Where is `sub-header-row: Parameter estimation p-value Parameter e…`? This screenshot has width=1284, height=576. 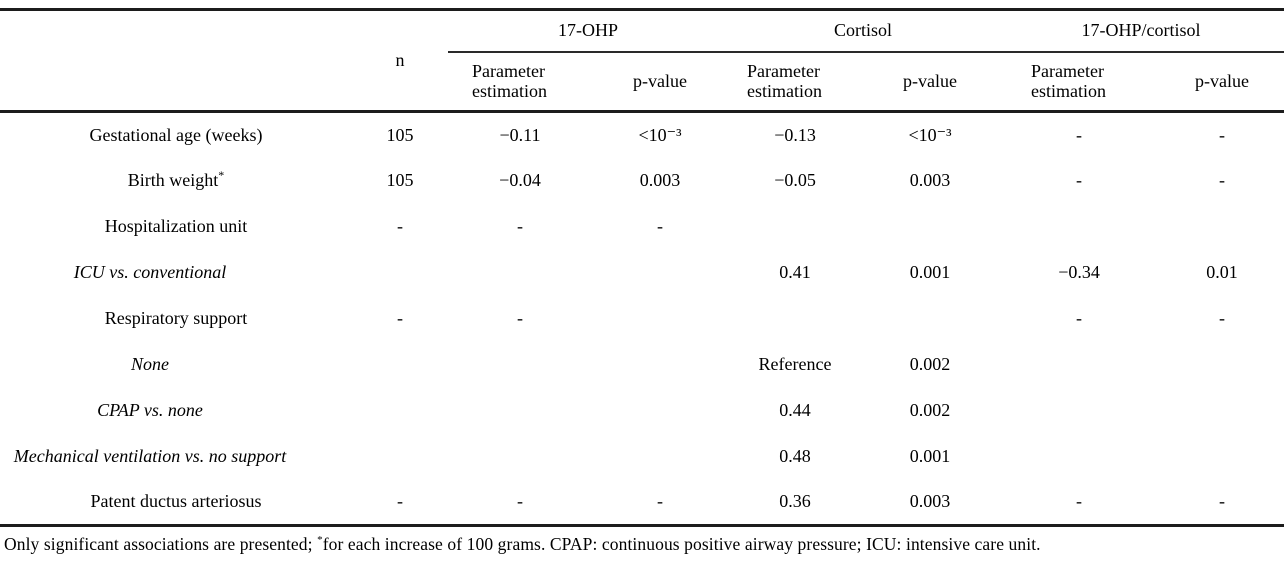
sub-header-row: Parameter estimation p-value Parameter e… is located at coordinates (642, 82).